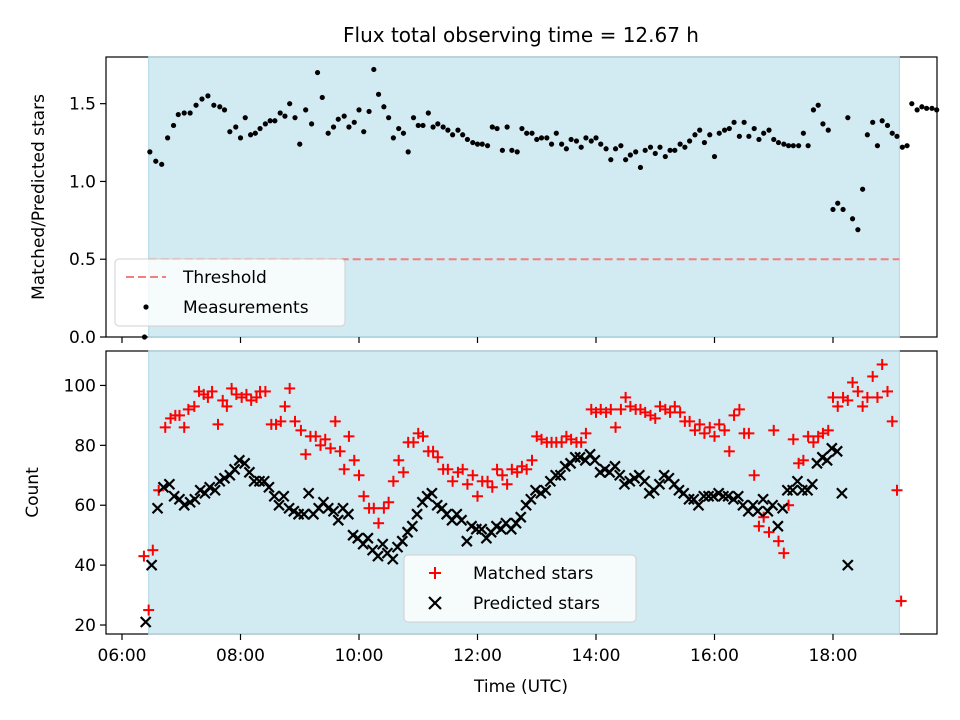 Image resolution: width=960 pixels, height=720 pixels. I want to click on bottom-y-tick-label: 40, so click(85, 566).